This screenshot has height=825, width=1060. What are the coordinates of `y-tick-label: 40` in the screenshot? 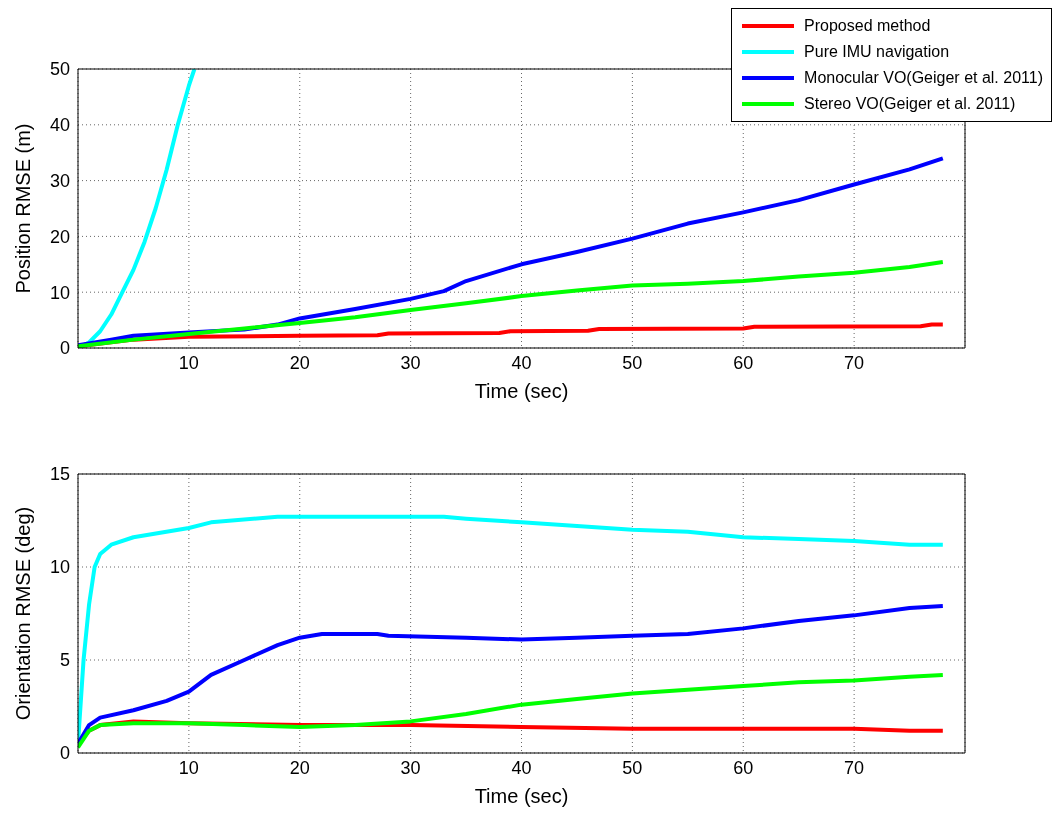 It's located at (59, 125).